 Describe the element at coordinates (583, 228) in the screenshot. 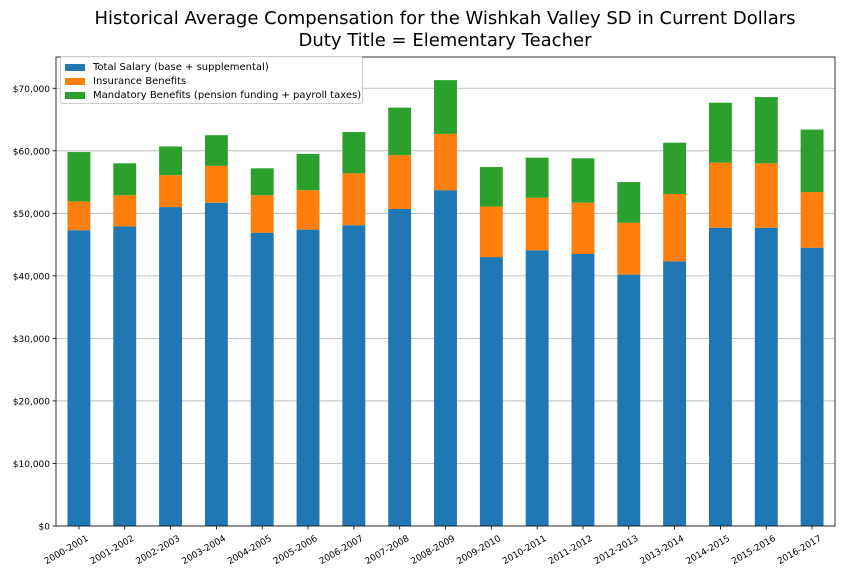

I see `bar-insurance-2011-2012` at that location.